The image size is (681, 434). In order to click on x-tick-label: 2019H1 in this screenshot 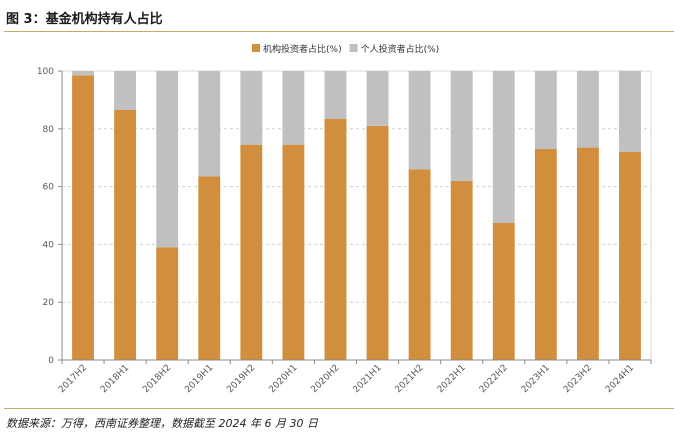, I will do `click(199, 379)`.